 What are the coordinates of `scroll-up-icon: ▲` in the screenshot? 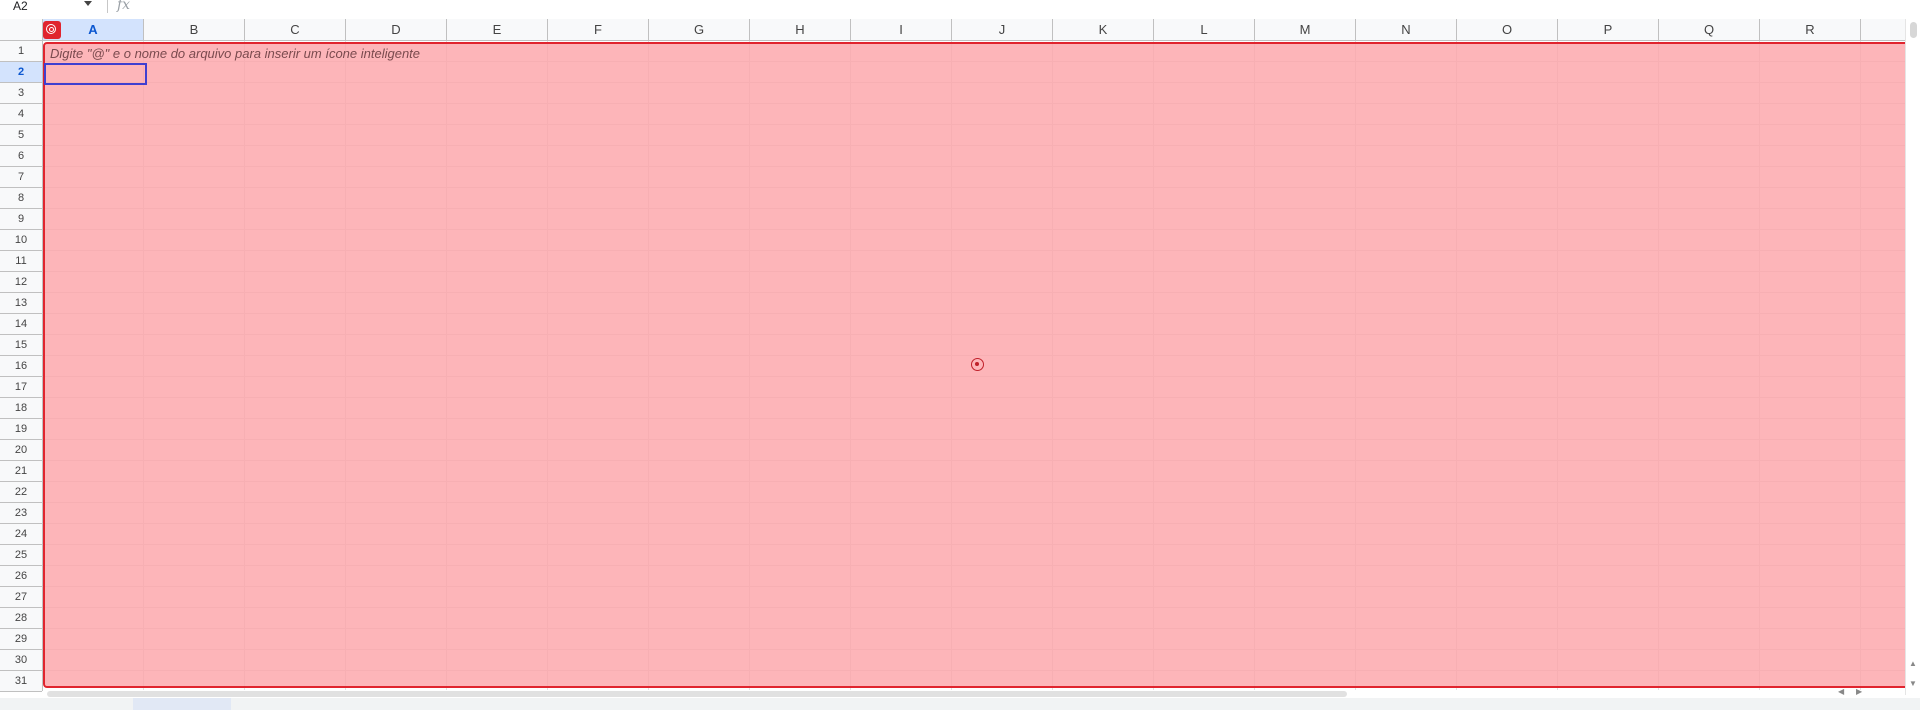 It's located at (1913, 663).